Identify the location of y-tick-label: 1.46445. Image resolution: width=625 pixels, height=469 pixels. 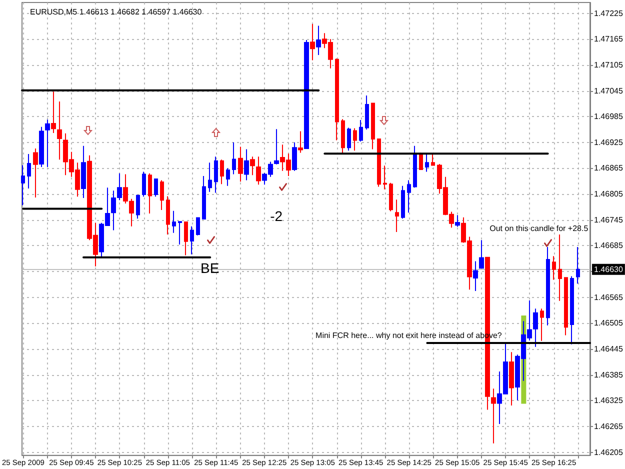
(609, 349).